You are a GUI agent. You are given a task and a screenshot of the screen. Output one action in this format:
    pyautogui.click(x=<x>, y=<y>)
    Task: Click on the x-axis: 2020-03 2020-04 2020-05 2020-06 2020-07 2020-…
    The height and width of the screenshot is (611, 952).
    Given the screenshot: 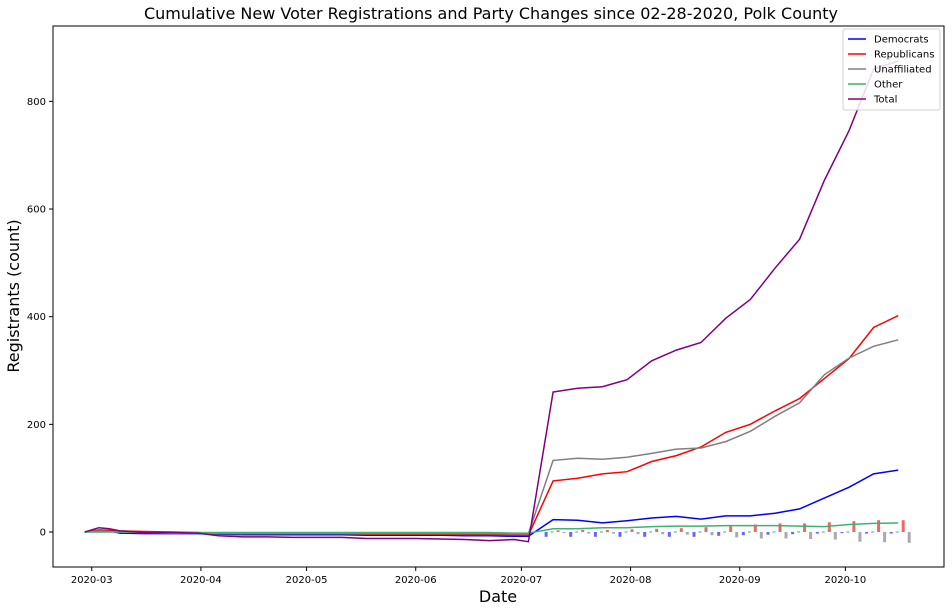 What is the action you would take?
    pyautogui.click(x=468, y=576)
    